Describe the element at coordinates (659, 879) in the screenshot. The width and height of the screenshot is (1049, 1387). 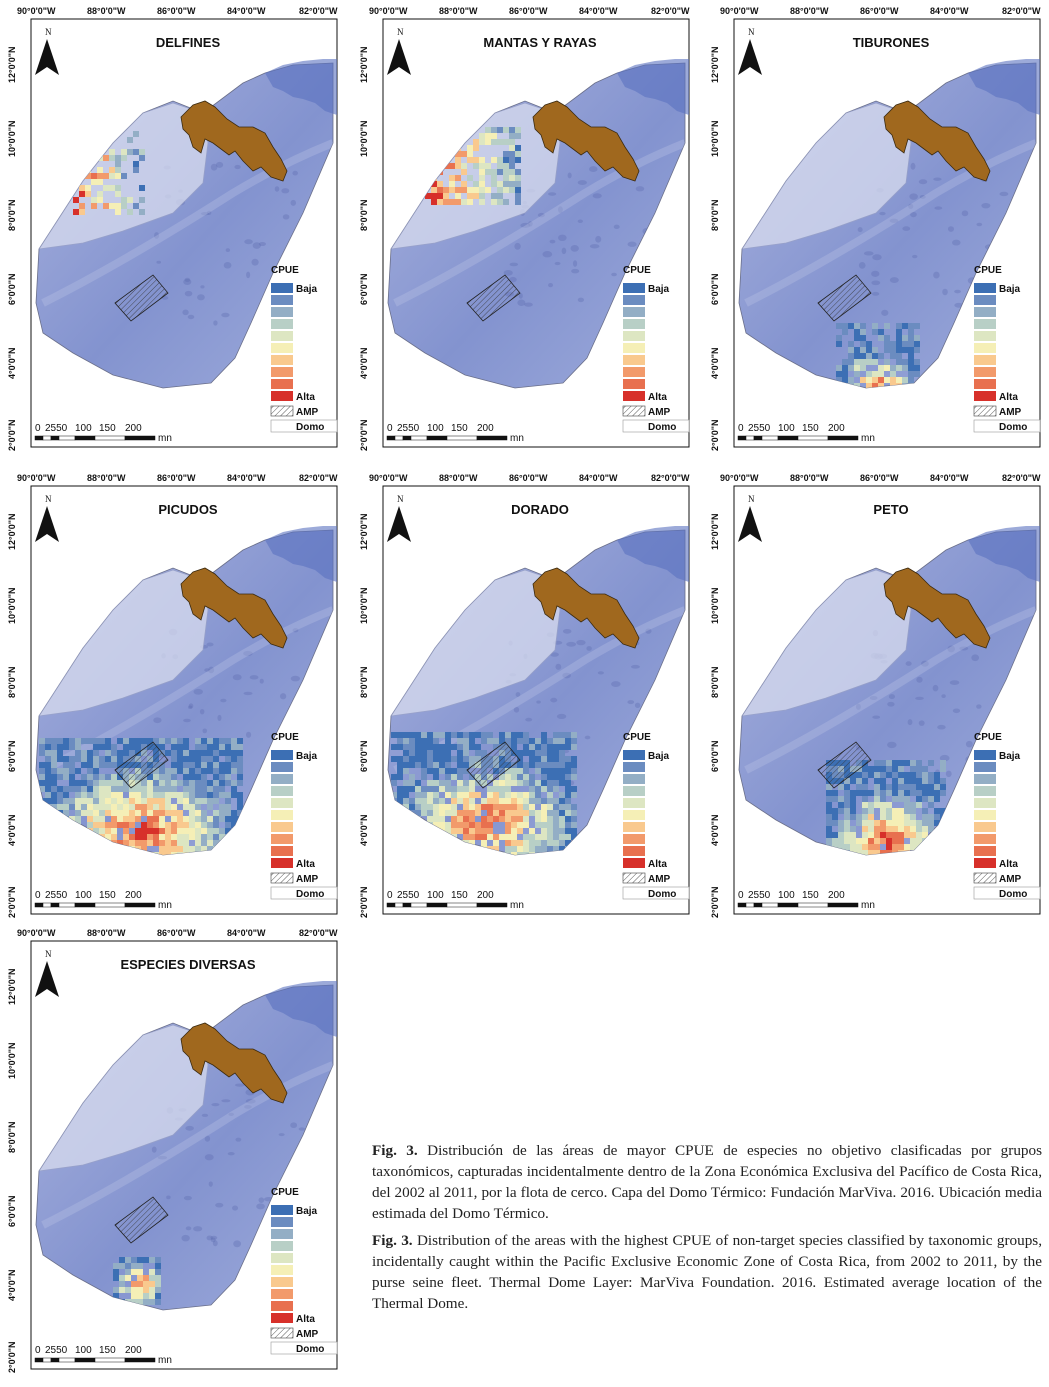
I see `legend-amp-label: AMP` at that location.